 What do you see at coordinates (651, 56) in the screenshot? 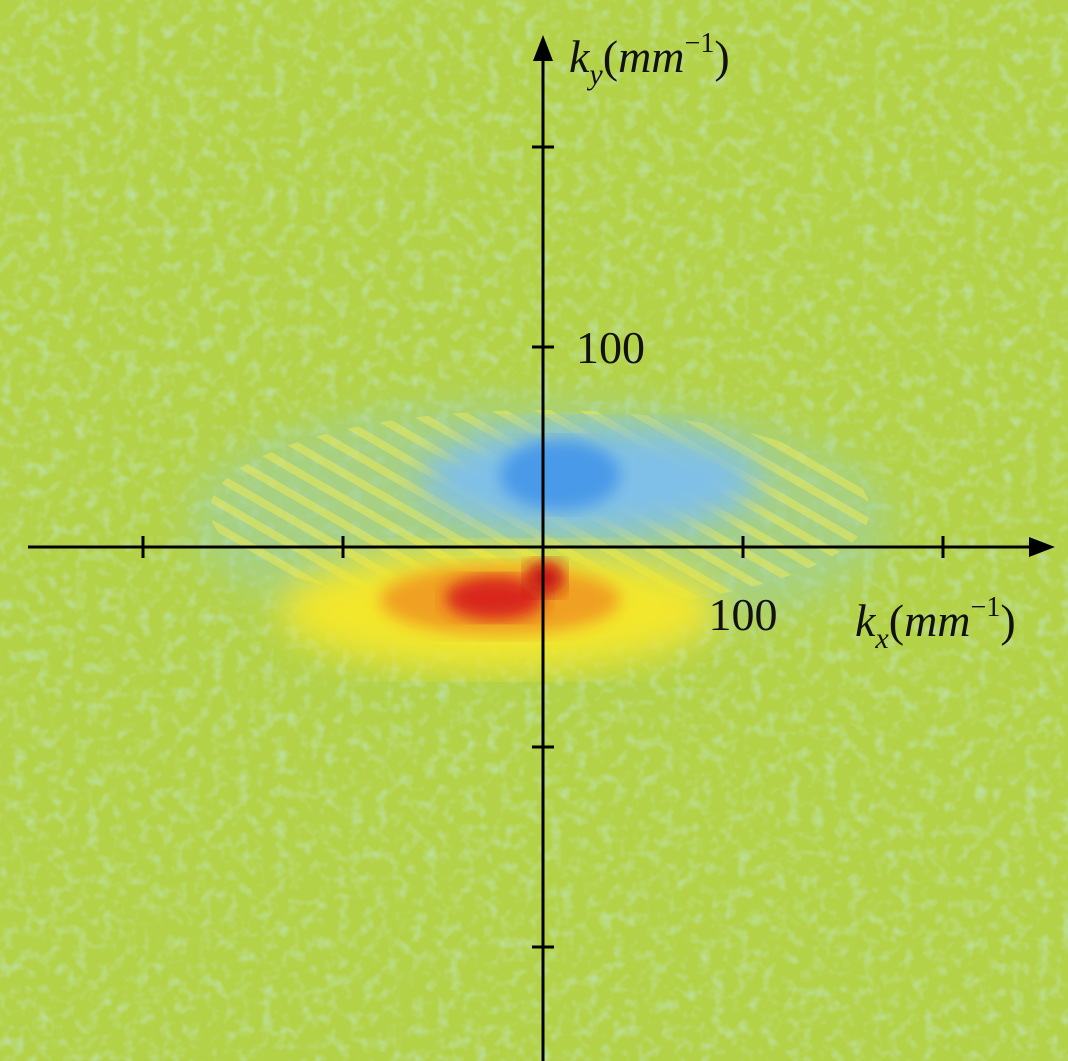
I see `y-axis-label-unit: mm` at bounding box center [651, 56].